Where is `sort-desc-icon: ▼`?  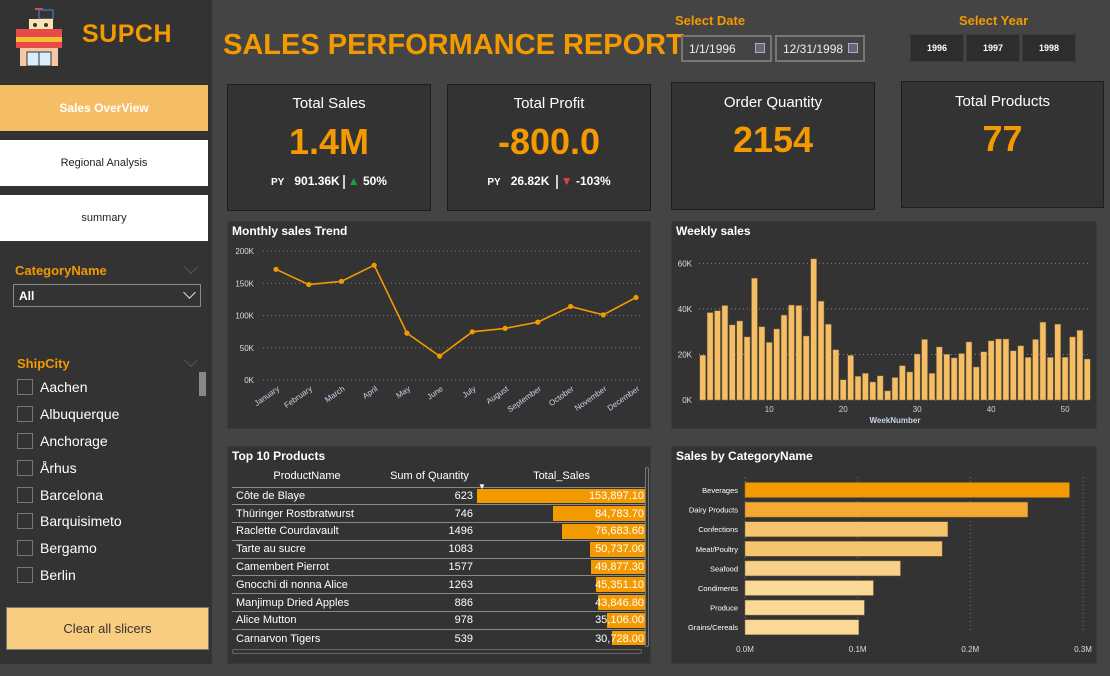
sort-desc-icon: ▼ is located at coordinates (482, 486).